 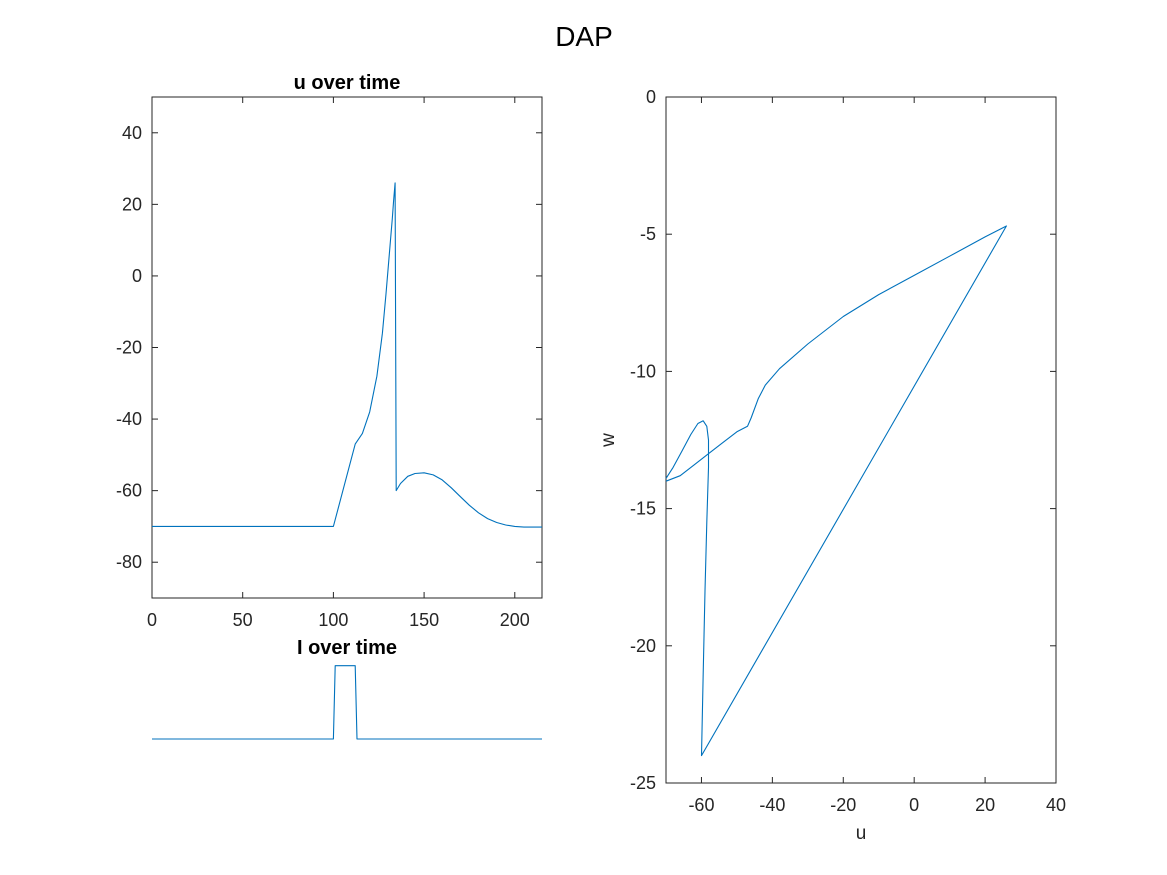 What do you see at coordinates (701, 805) in the screenshot?
I see `phase-x-tick-label: -60` at bounding box center [701, 805].